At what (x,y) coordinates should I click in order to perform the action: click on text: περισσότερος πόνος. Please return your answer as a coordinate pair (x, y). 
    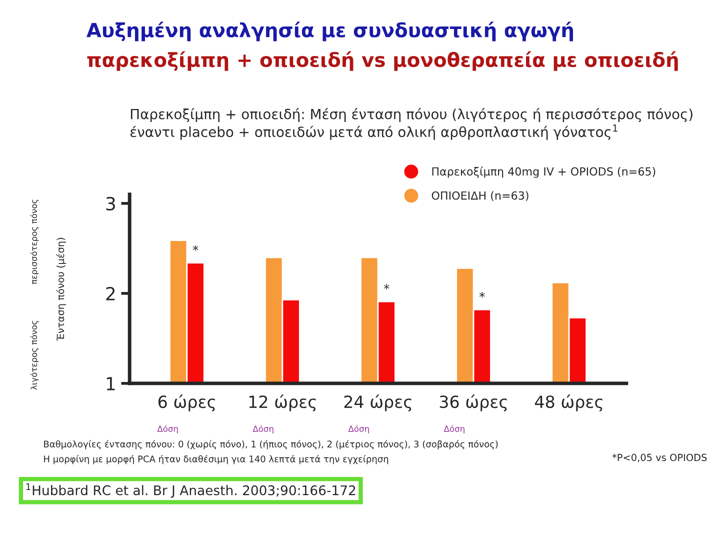
    Looking at the image, I should click on (34, 242).